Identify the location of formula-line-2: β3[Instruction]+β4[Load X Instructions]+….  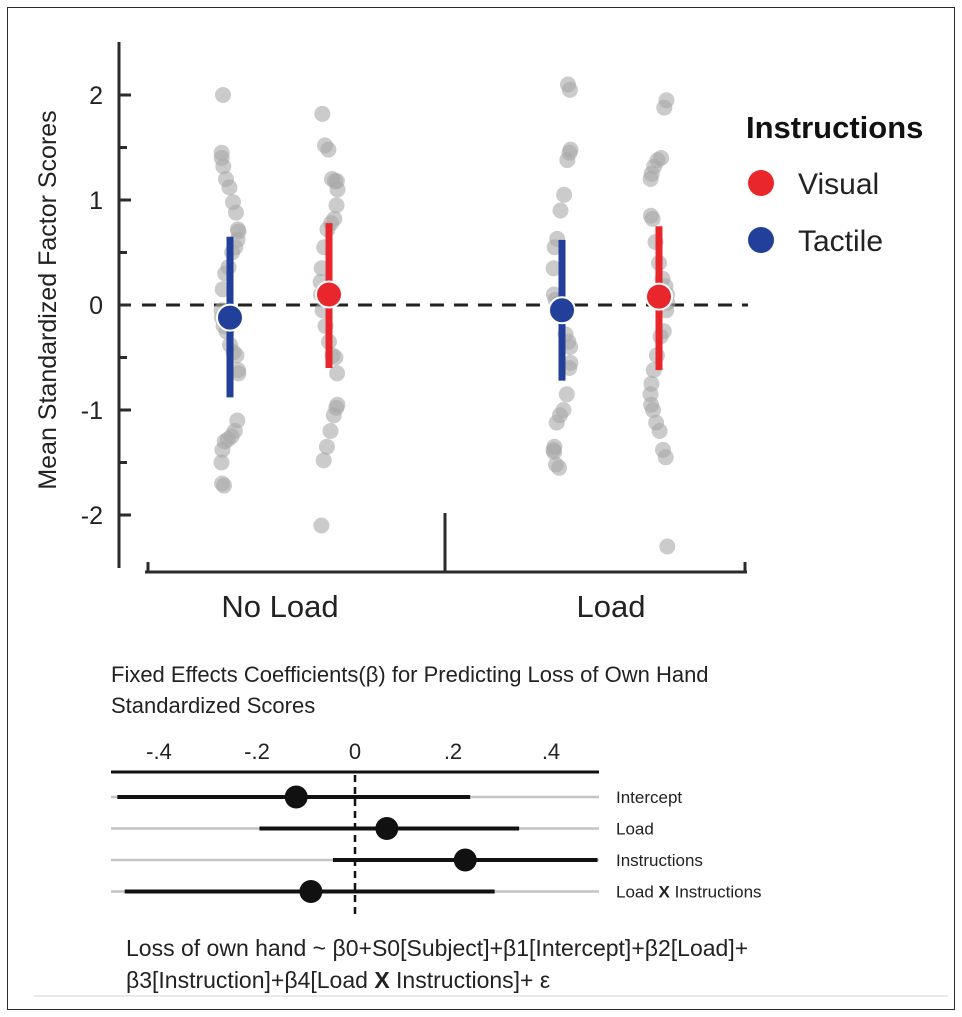
(338, 980).